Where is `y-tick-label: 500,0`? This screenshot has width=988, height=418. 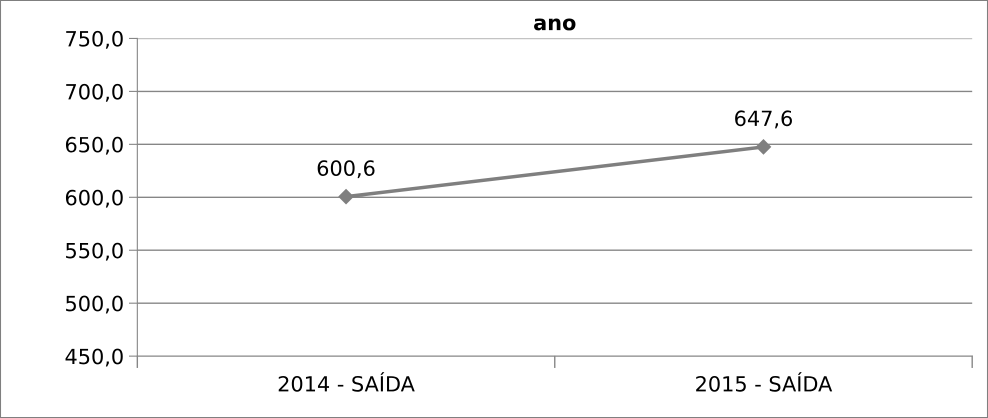 y-tick-label: 500,0 is located at coordinates (94, 305).